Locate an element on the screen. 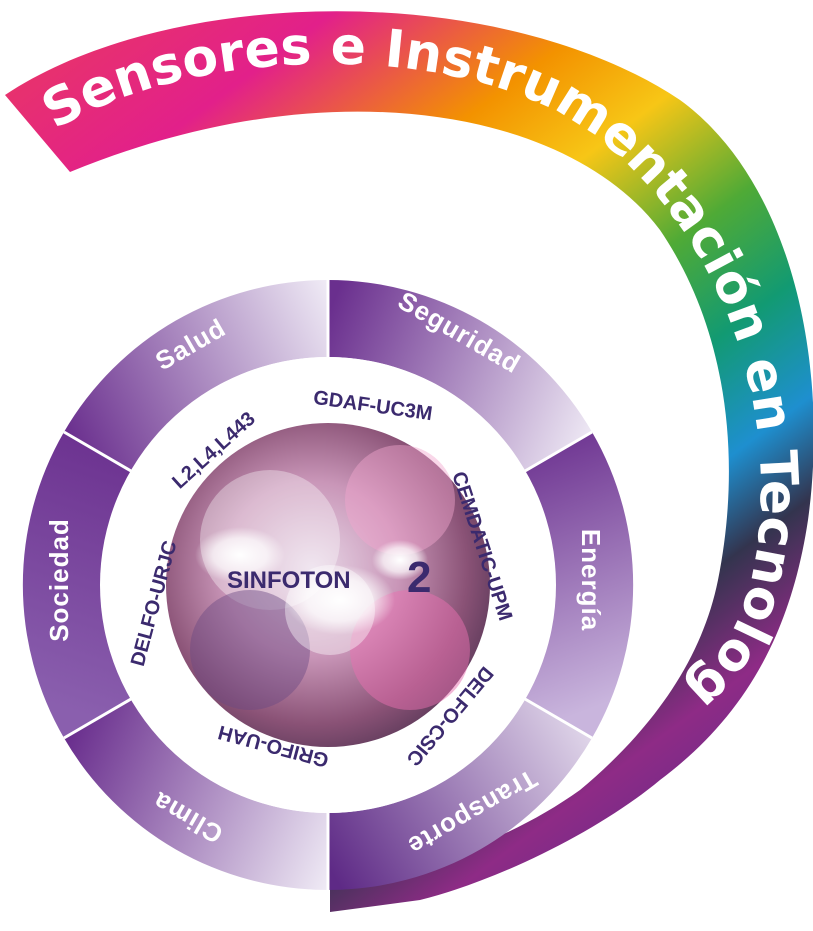  sector-energia is located at coordinates (579, 585).